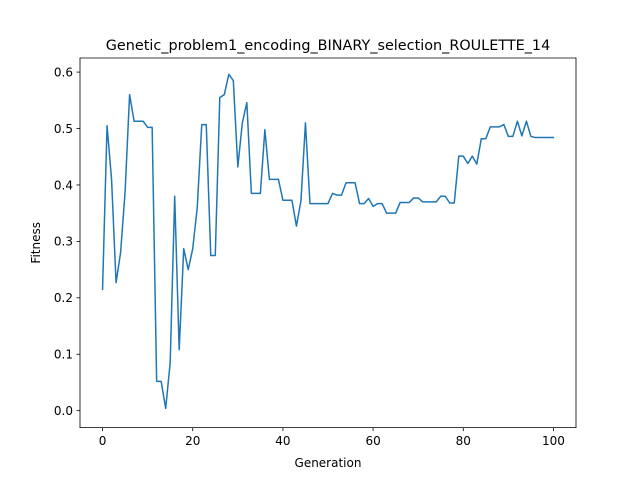 This screenshot has height=480, width=640. I want to click on x-tick-label: 60, so click(372, 441).